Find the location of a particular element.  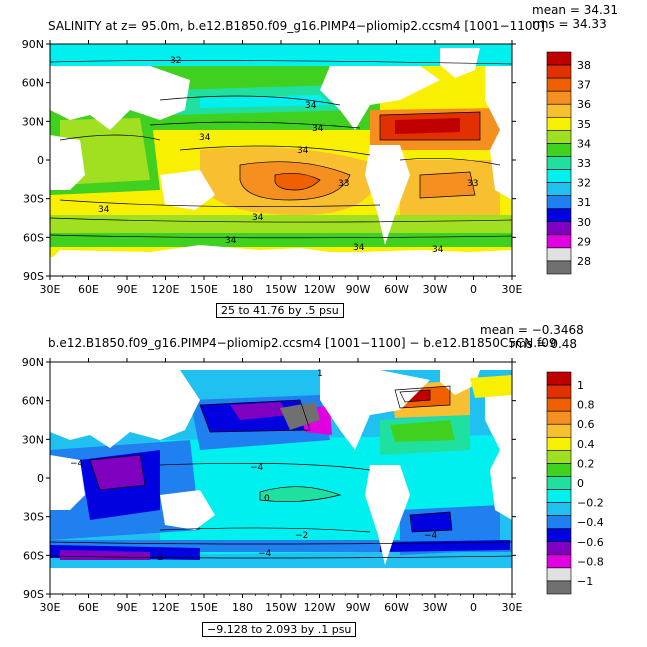

colorbar-label: 28 is located at coordinates (584, 261).